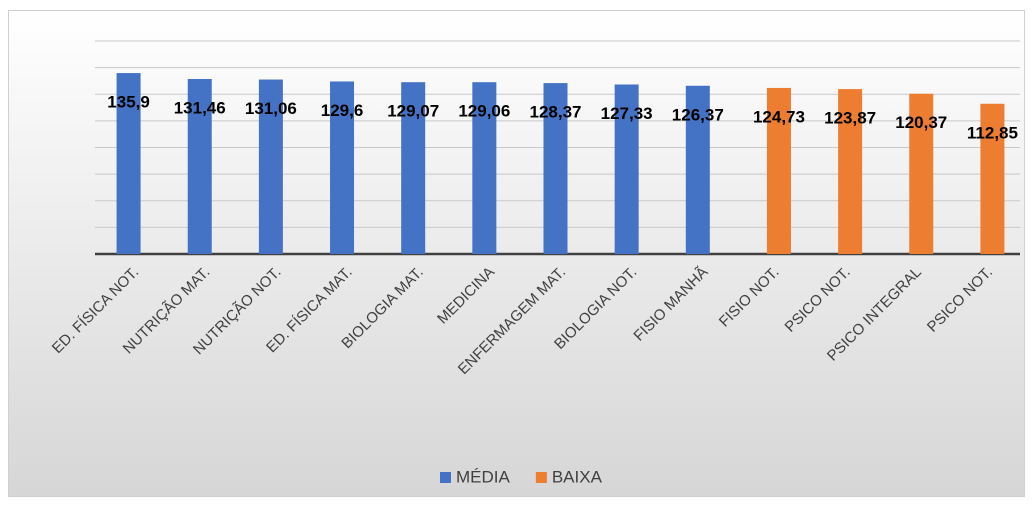 The width and height of the screenshot is (1034, 512). What do you see at coordinates (483, 476) in the screenshot?
I see `legend-label: MÉDIA` at bounding box center [483, 476].